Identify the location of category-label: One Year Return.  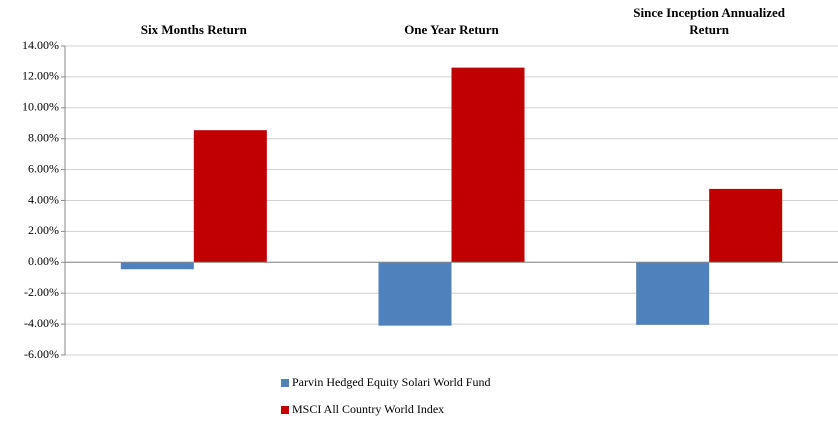
(451, 29).